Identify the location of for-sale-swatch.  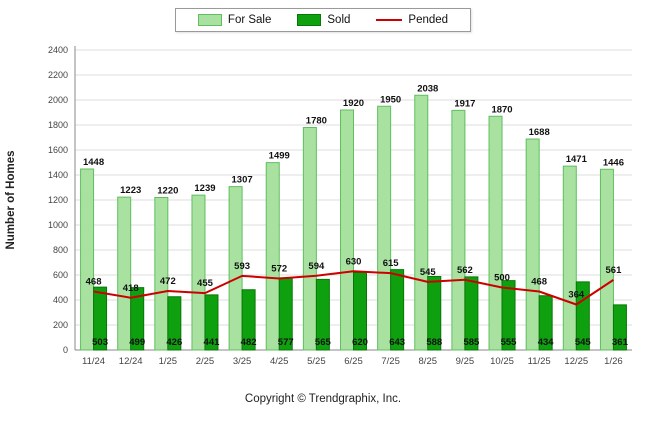
(209, 20).